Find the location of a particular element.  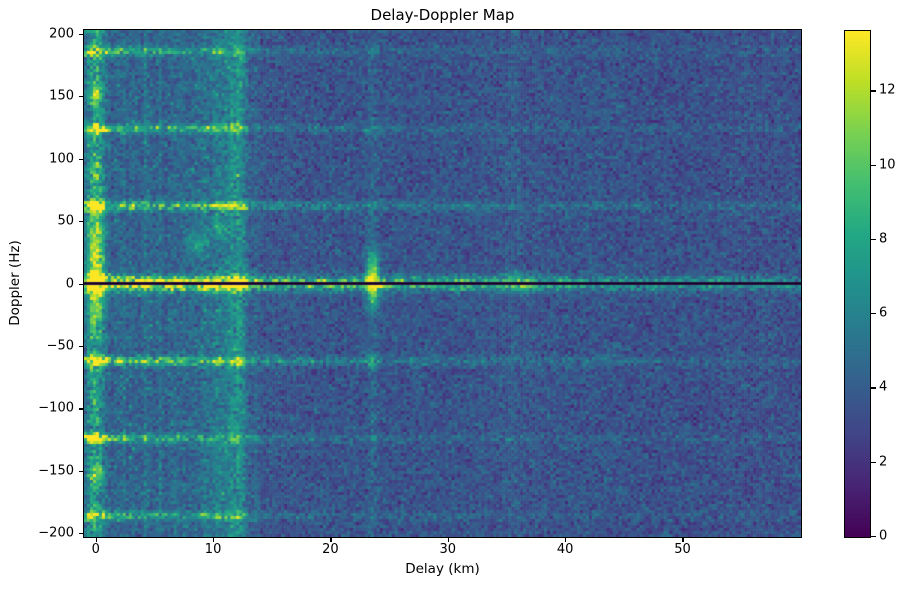

y-tick-label: −200 is located at coordinates (56, 533).